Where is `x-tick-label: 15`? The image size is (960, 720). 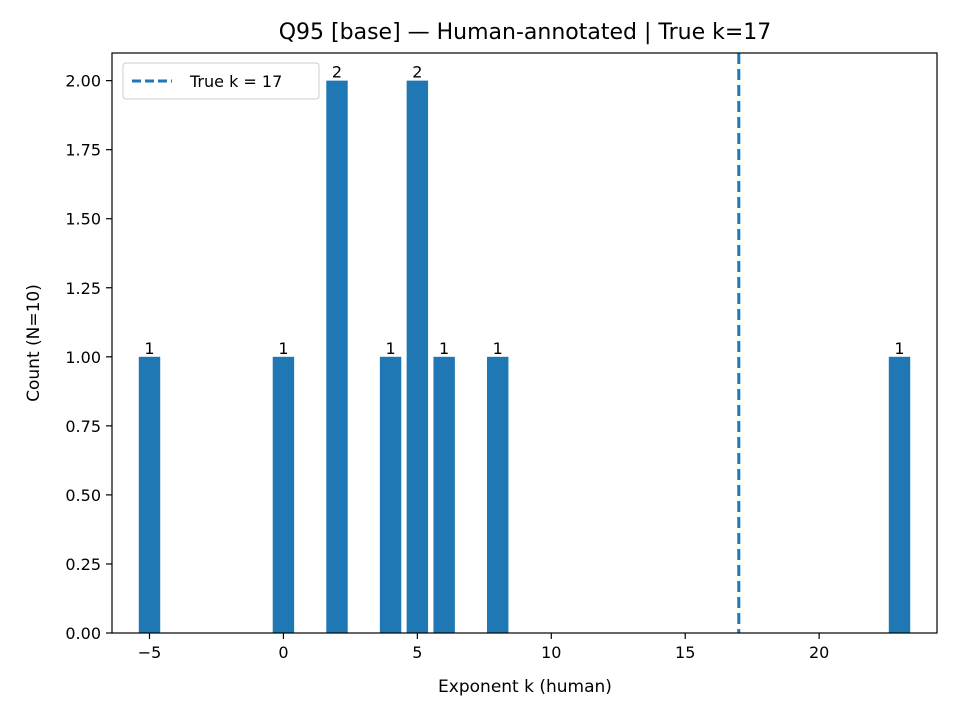 x-tick-label: 15 is located at coordinates (685, 652).